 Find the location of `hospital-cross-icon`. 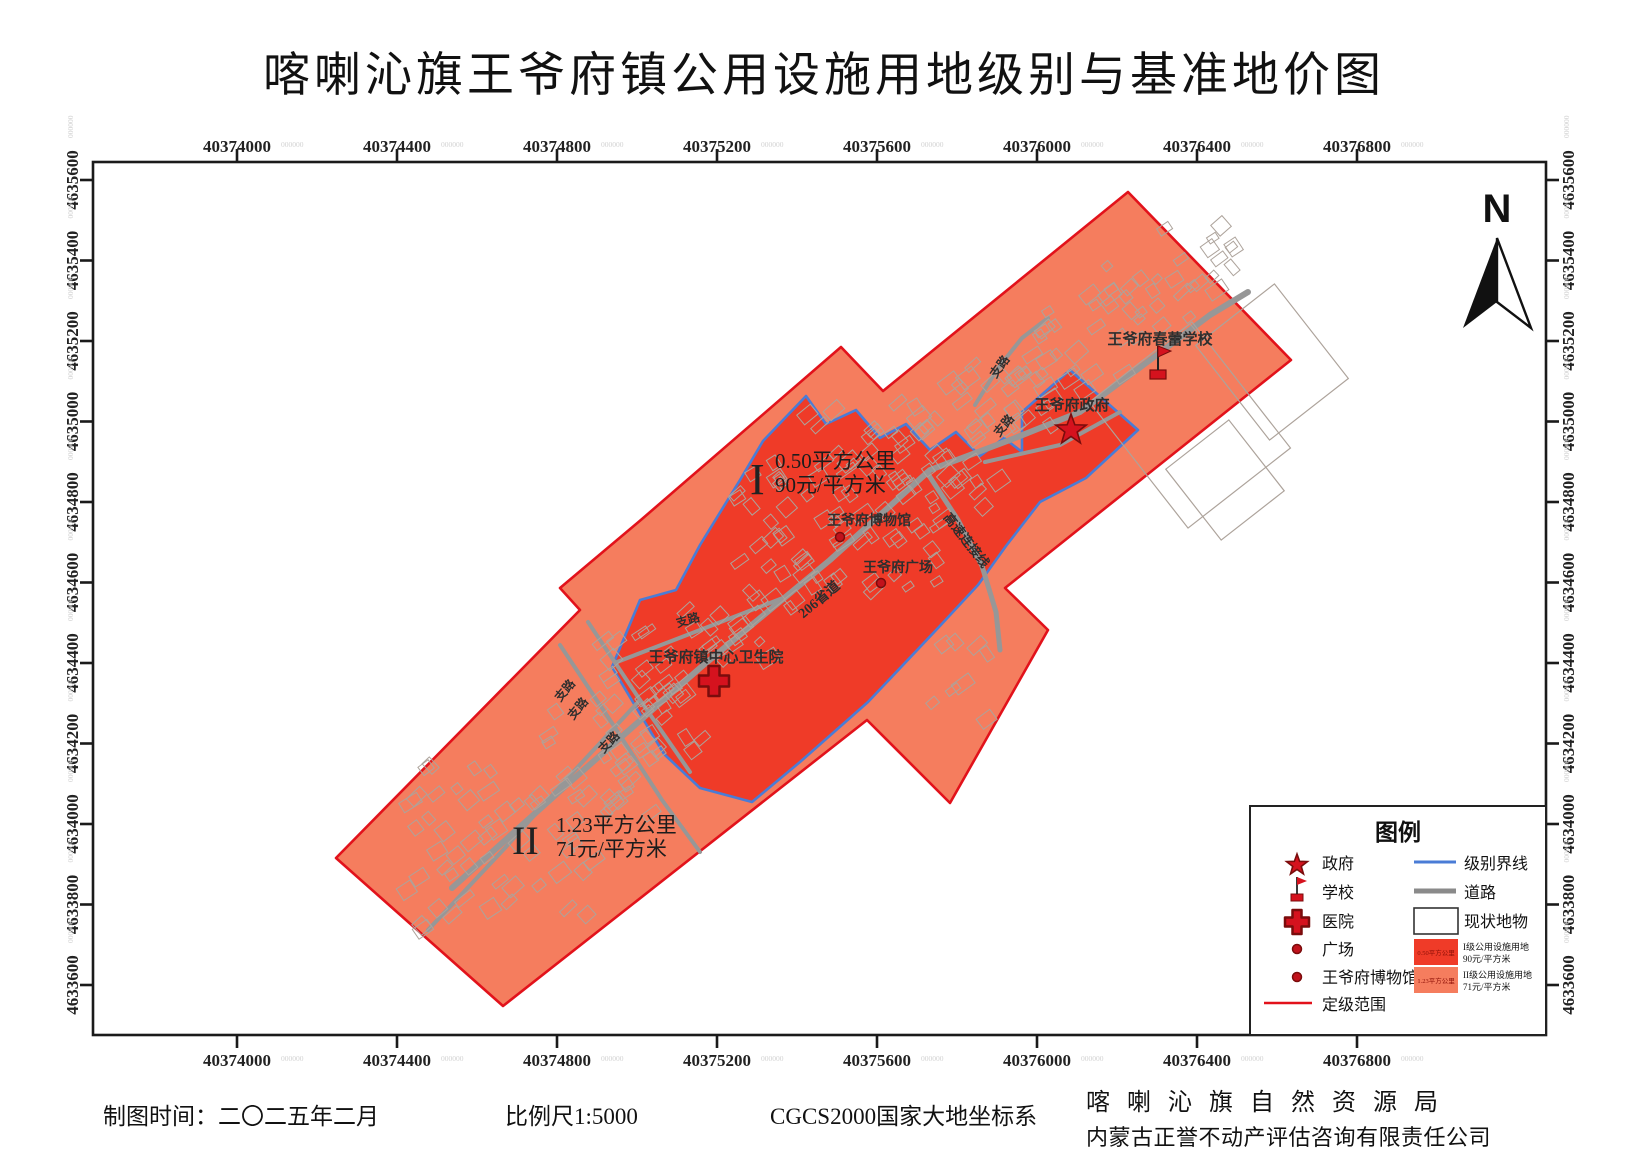

hospital-cross-icon is located at coordinates (714, 681).